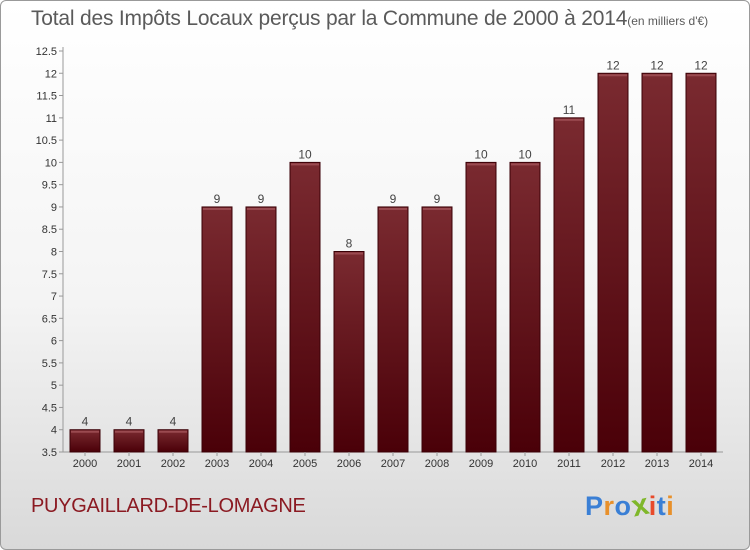 The height and width of the screenshot is (550, 750). What do you see at coordinates (49, 364) in the screenshot?
I see `y-tick-label: 5.5` at bounding box center [49, 364].